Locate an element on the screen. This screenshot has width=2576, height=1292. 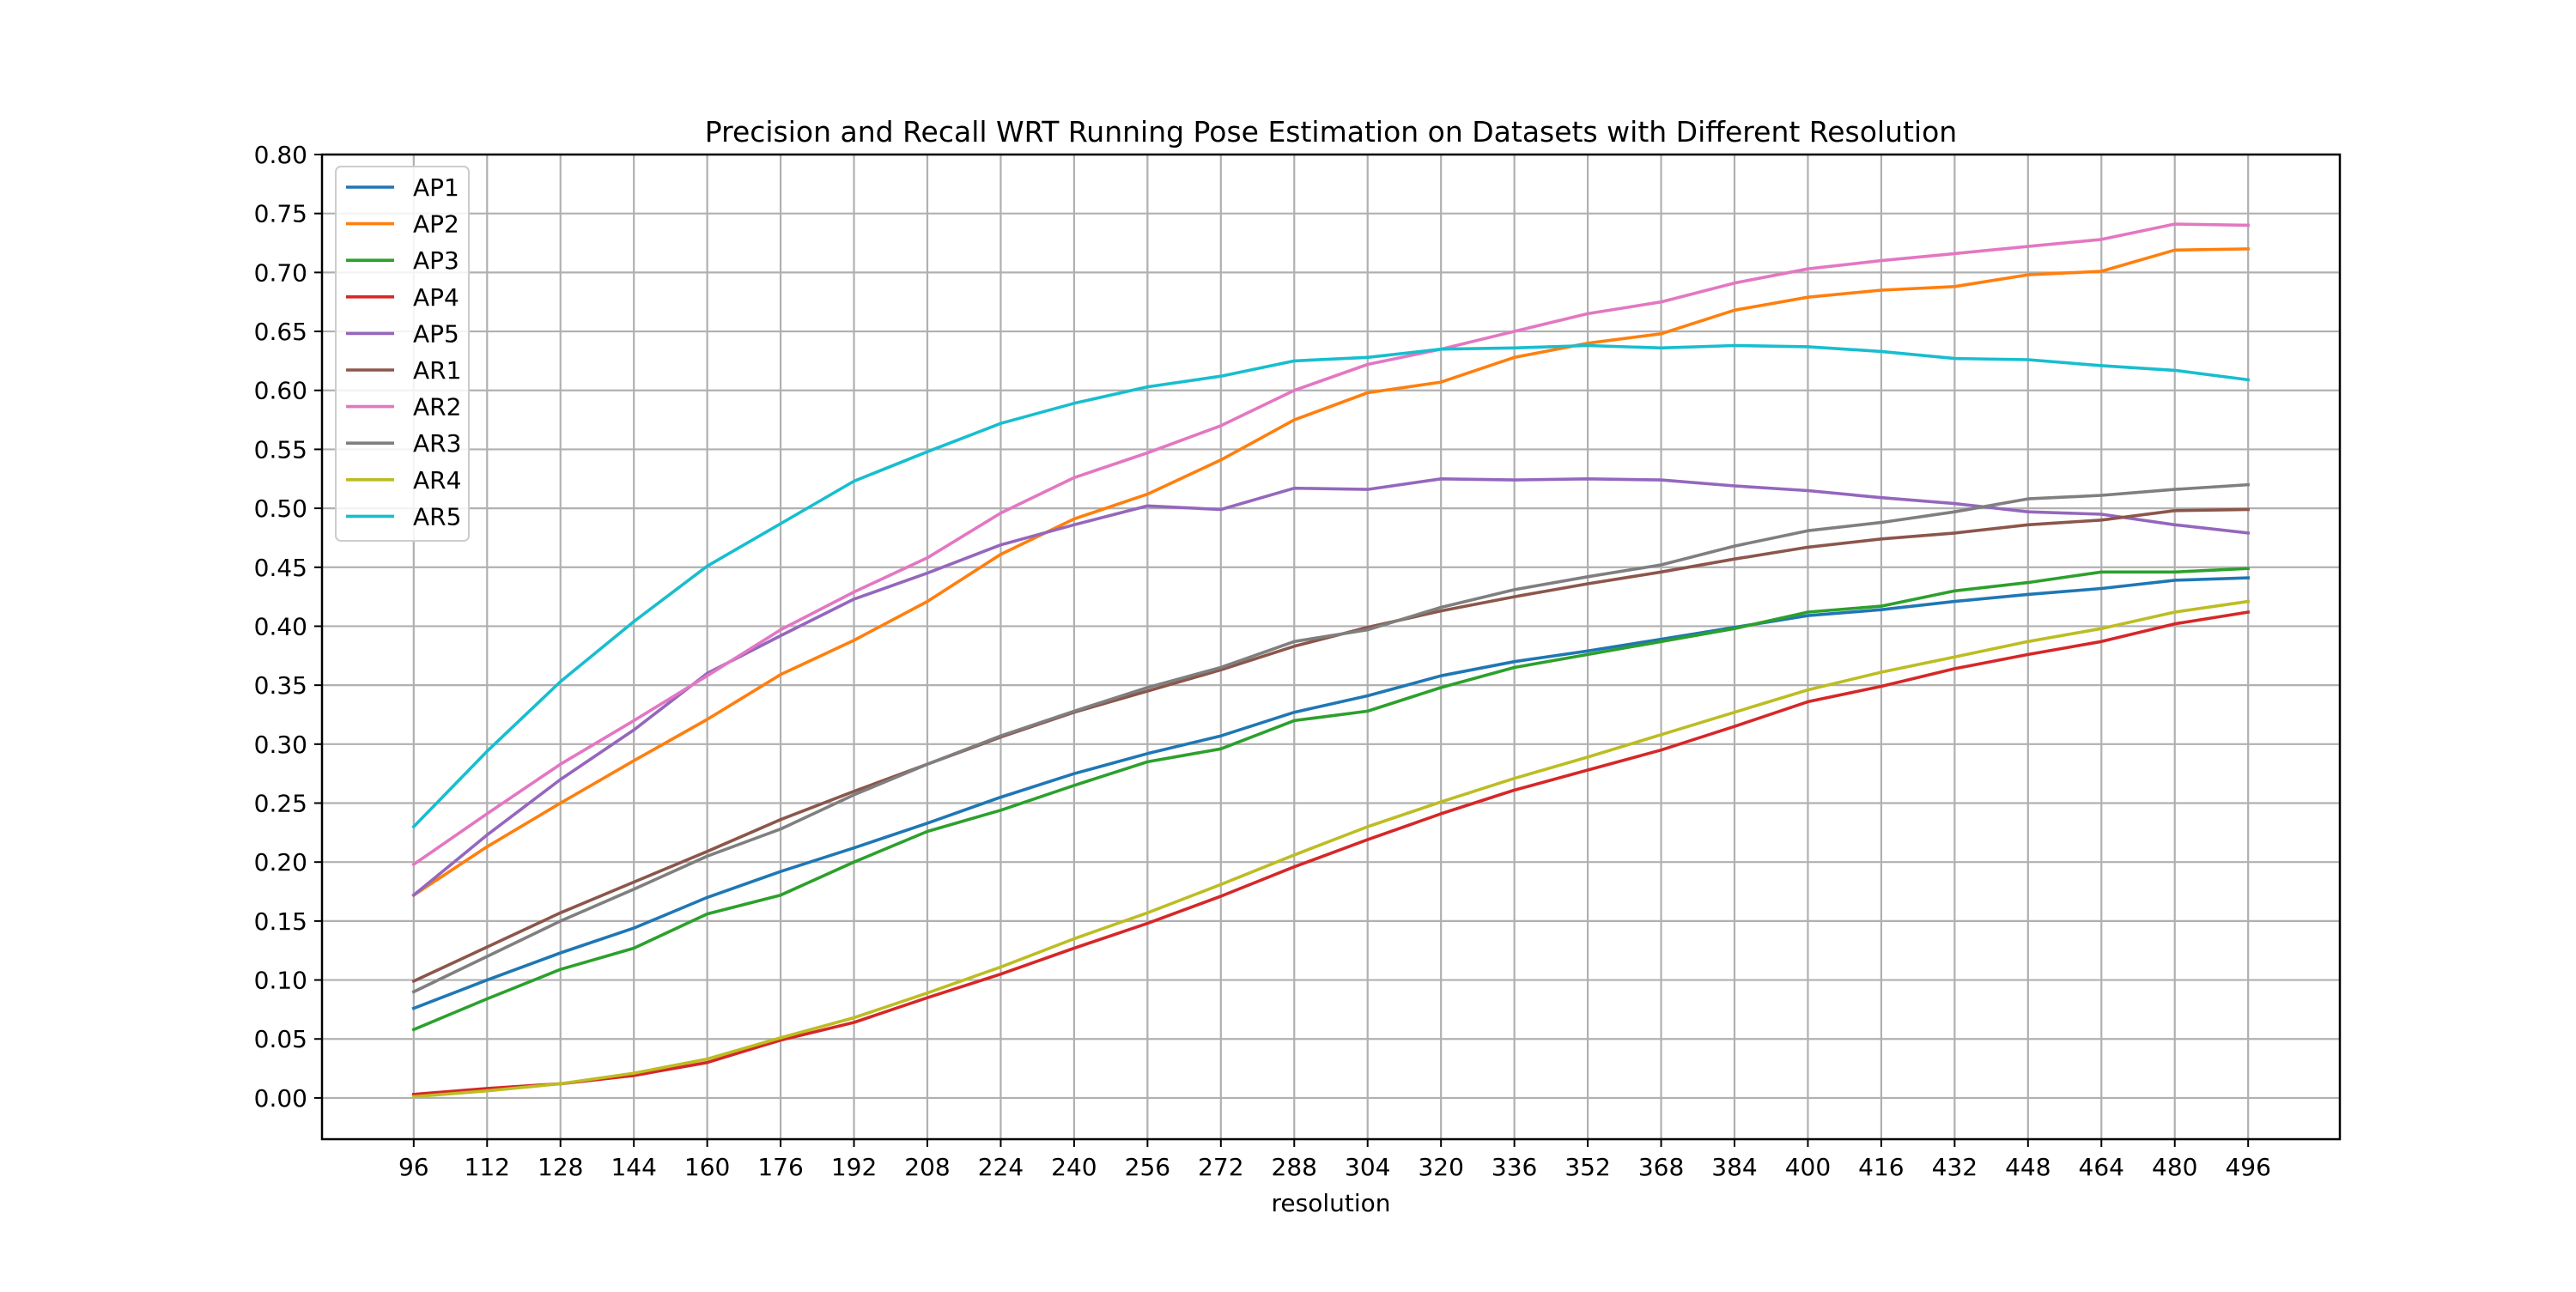
x-tick-label: 416 is located at coordinates (1881, 1167).